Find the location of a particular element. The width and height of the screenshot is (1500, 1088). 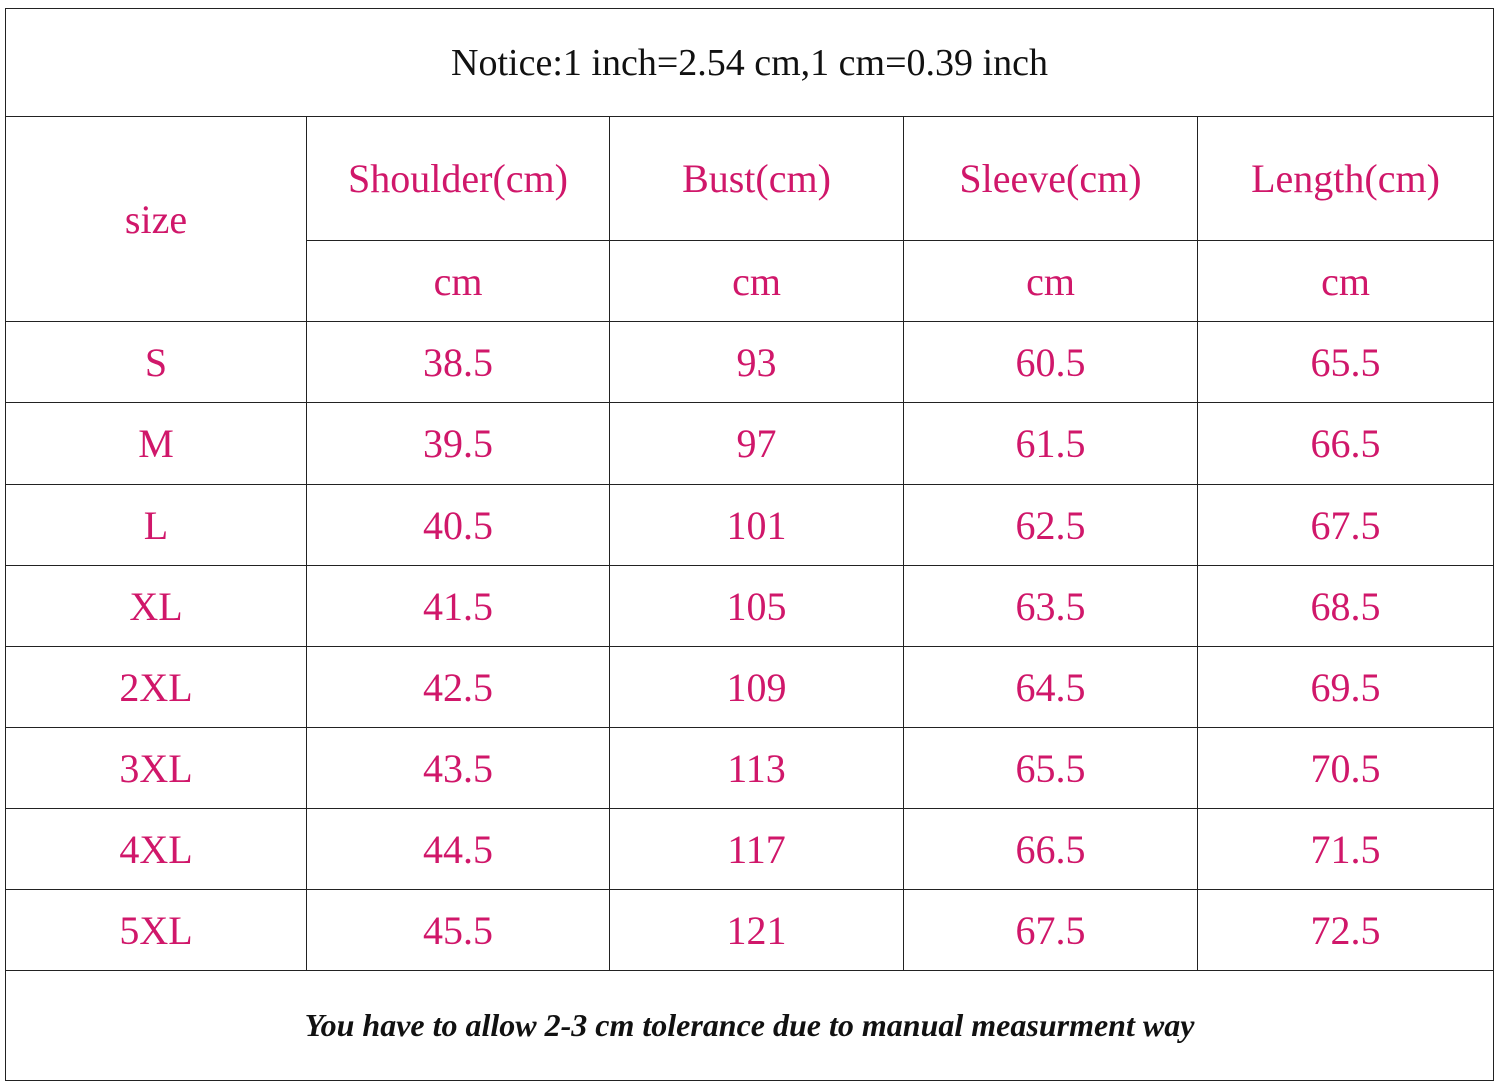

value-cell: 39.5 is located at coordinates (458, 443).